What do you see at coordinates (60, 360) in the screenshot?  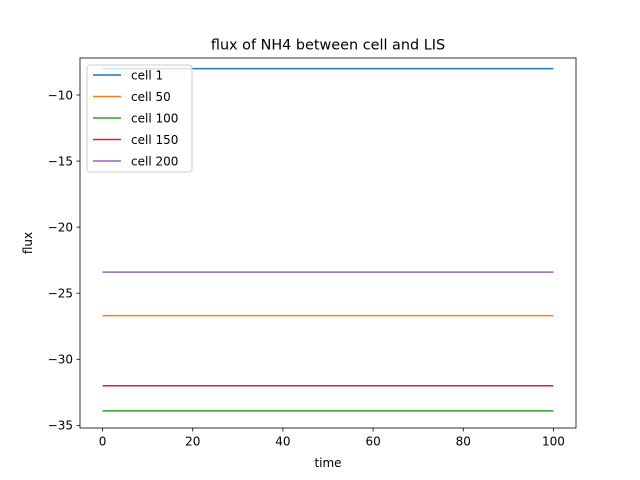 I see `y-tick-label: −30` at bounding box center [60, 360].